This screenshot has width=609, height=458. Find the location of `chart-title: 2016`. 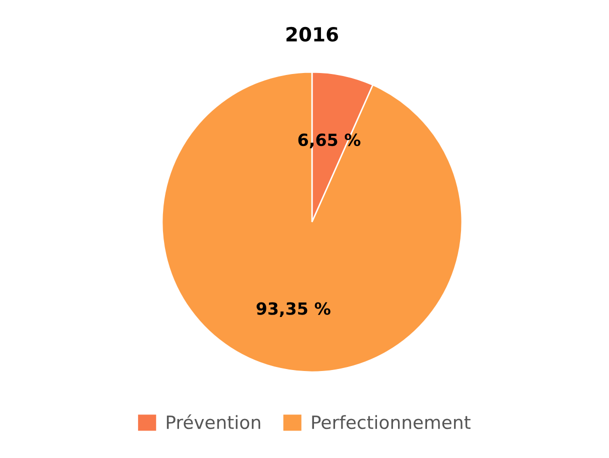

chart-title: 2016 is located at coordinates (312, 34).